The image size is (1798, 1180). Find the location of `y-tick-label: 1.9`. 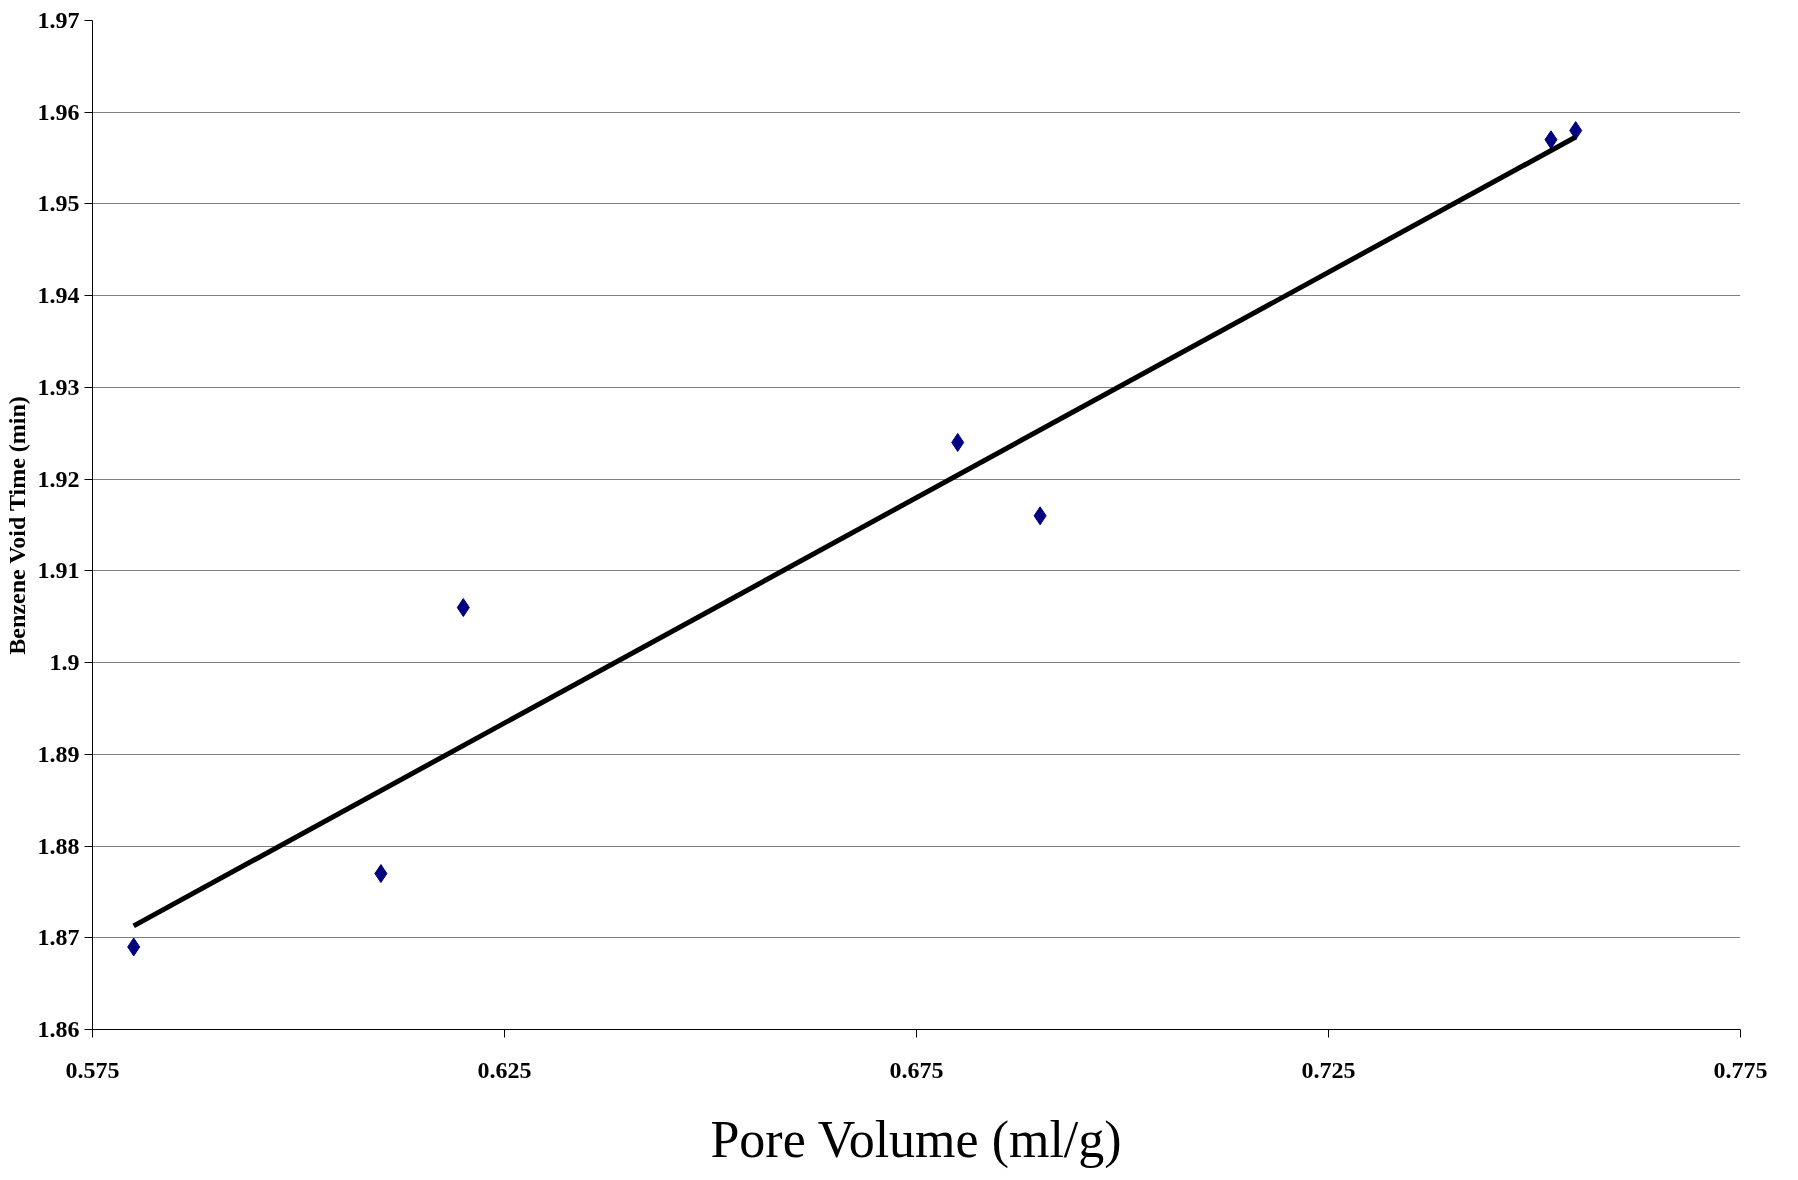

y-tick-label: 1.9 is located at coordinates (64, 662).